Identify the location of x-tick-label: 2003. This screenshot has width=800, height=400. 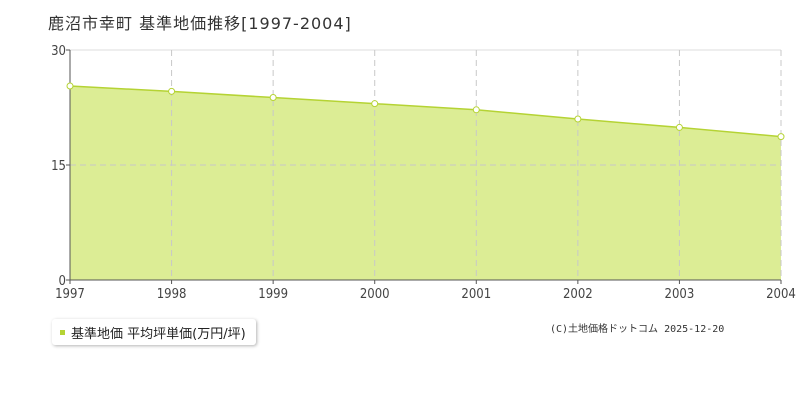
(680, 294).